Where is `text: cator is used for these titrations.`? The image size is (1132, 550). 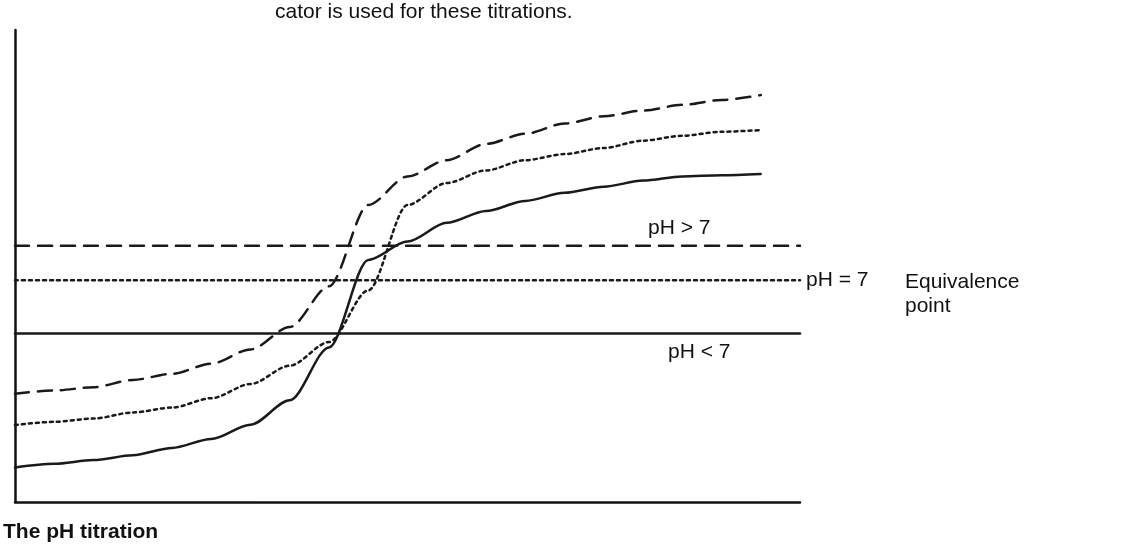 text: cator is used for these titrations. is located at coordinates (424, 11).